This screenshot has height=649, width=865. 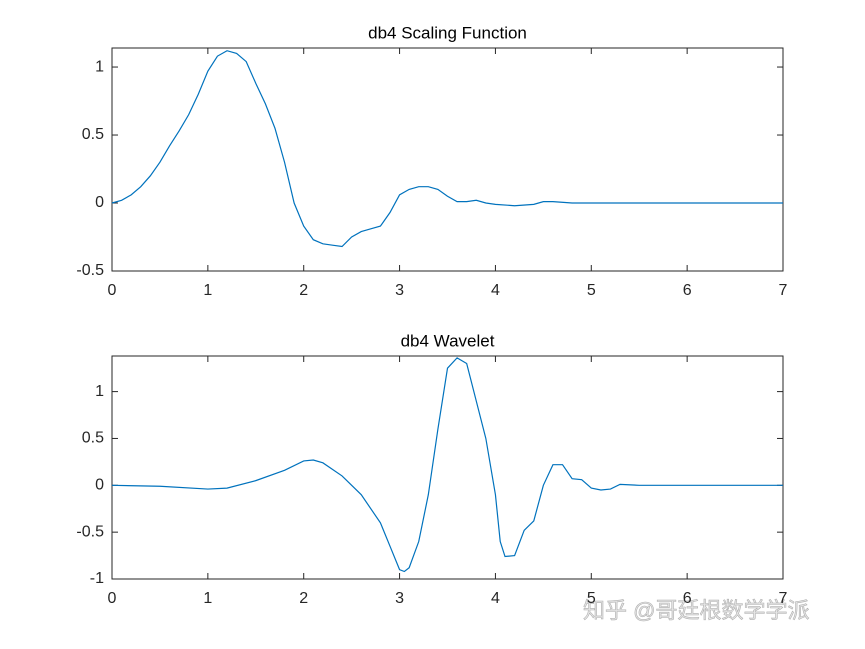 What do you see at coordinates (448, 340) in the screenshot?
I see `chart-title: db4 Wavelet` at bounding box center [448, 340].